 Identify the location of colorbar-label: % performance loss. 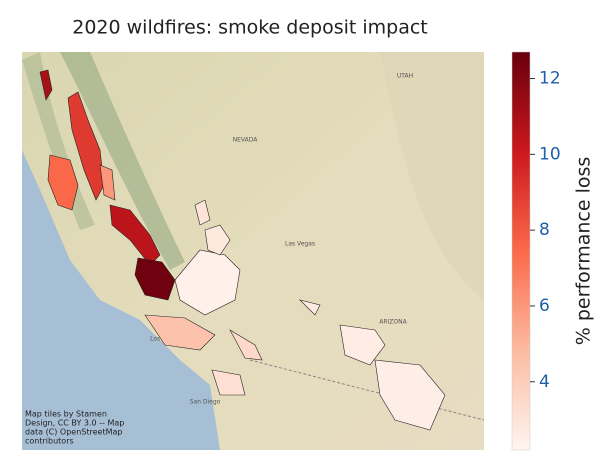
(584, 251).